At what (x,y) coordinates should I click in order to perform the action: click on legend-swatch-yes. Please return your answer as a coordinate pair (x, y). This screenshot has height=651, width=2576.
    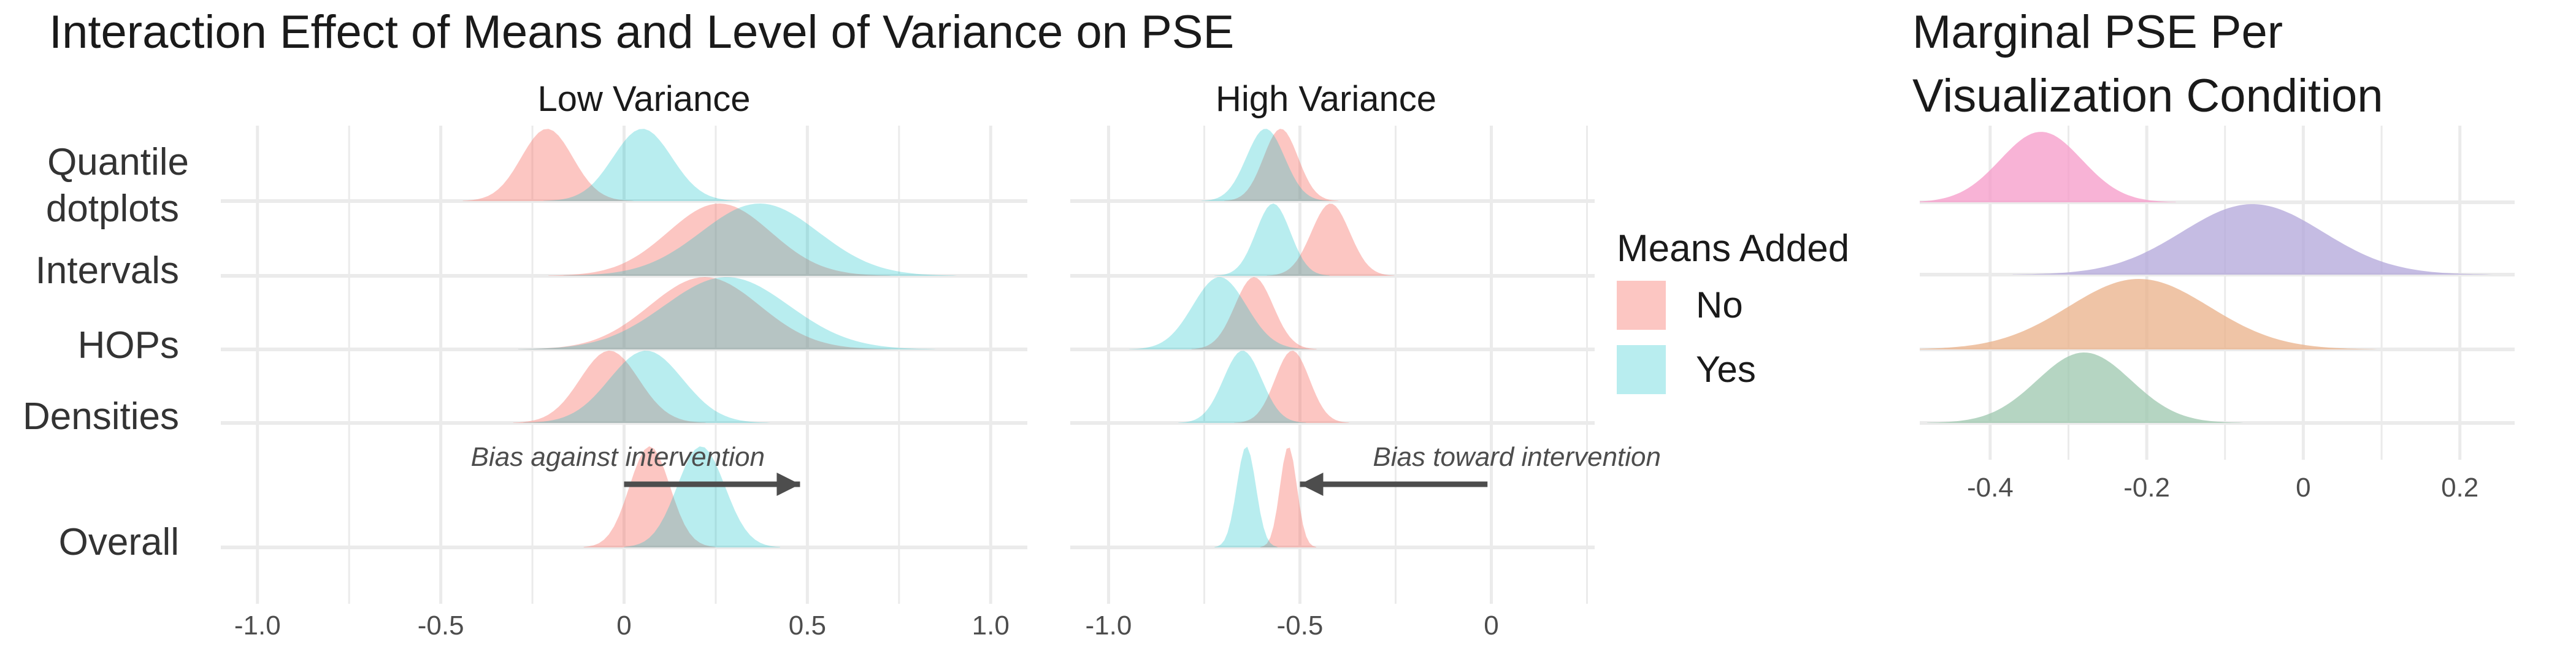
    Looking at the image, I should click on (1641, 369).